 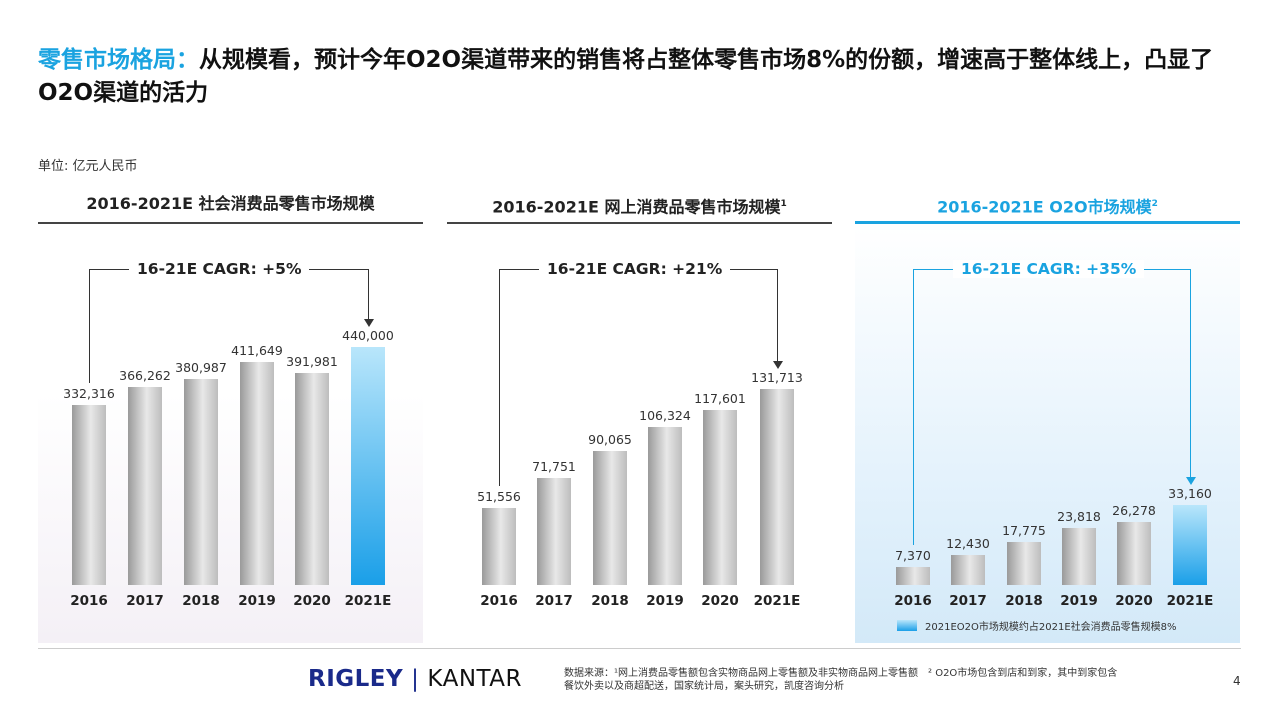 What do you see at coordinates (1079, 516) in the screenshot?
I see `data-label: 23,818` at bounding box center [1079, 516].